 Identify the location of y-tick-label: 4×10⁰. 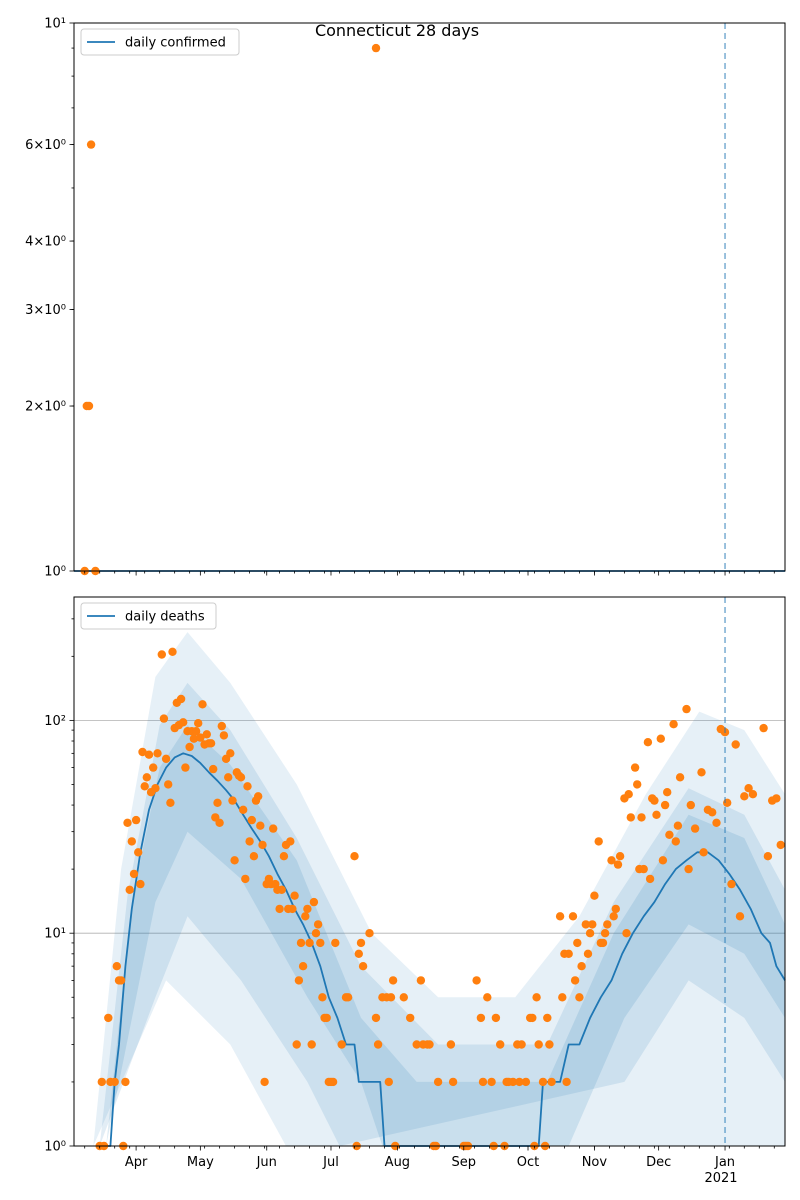
(45, 242).